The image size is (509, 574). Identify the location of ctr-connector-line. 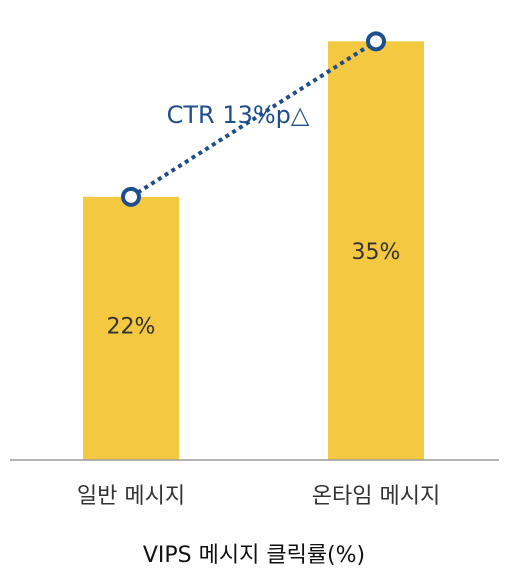
(253, 119).